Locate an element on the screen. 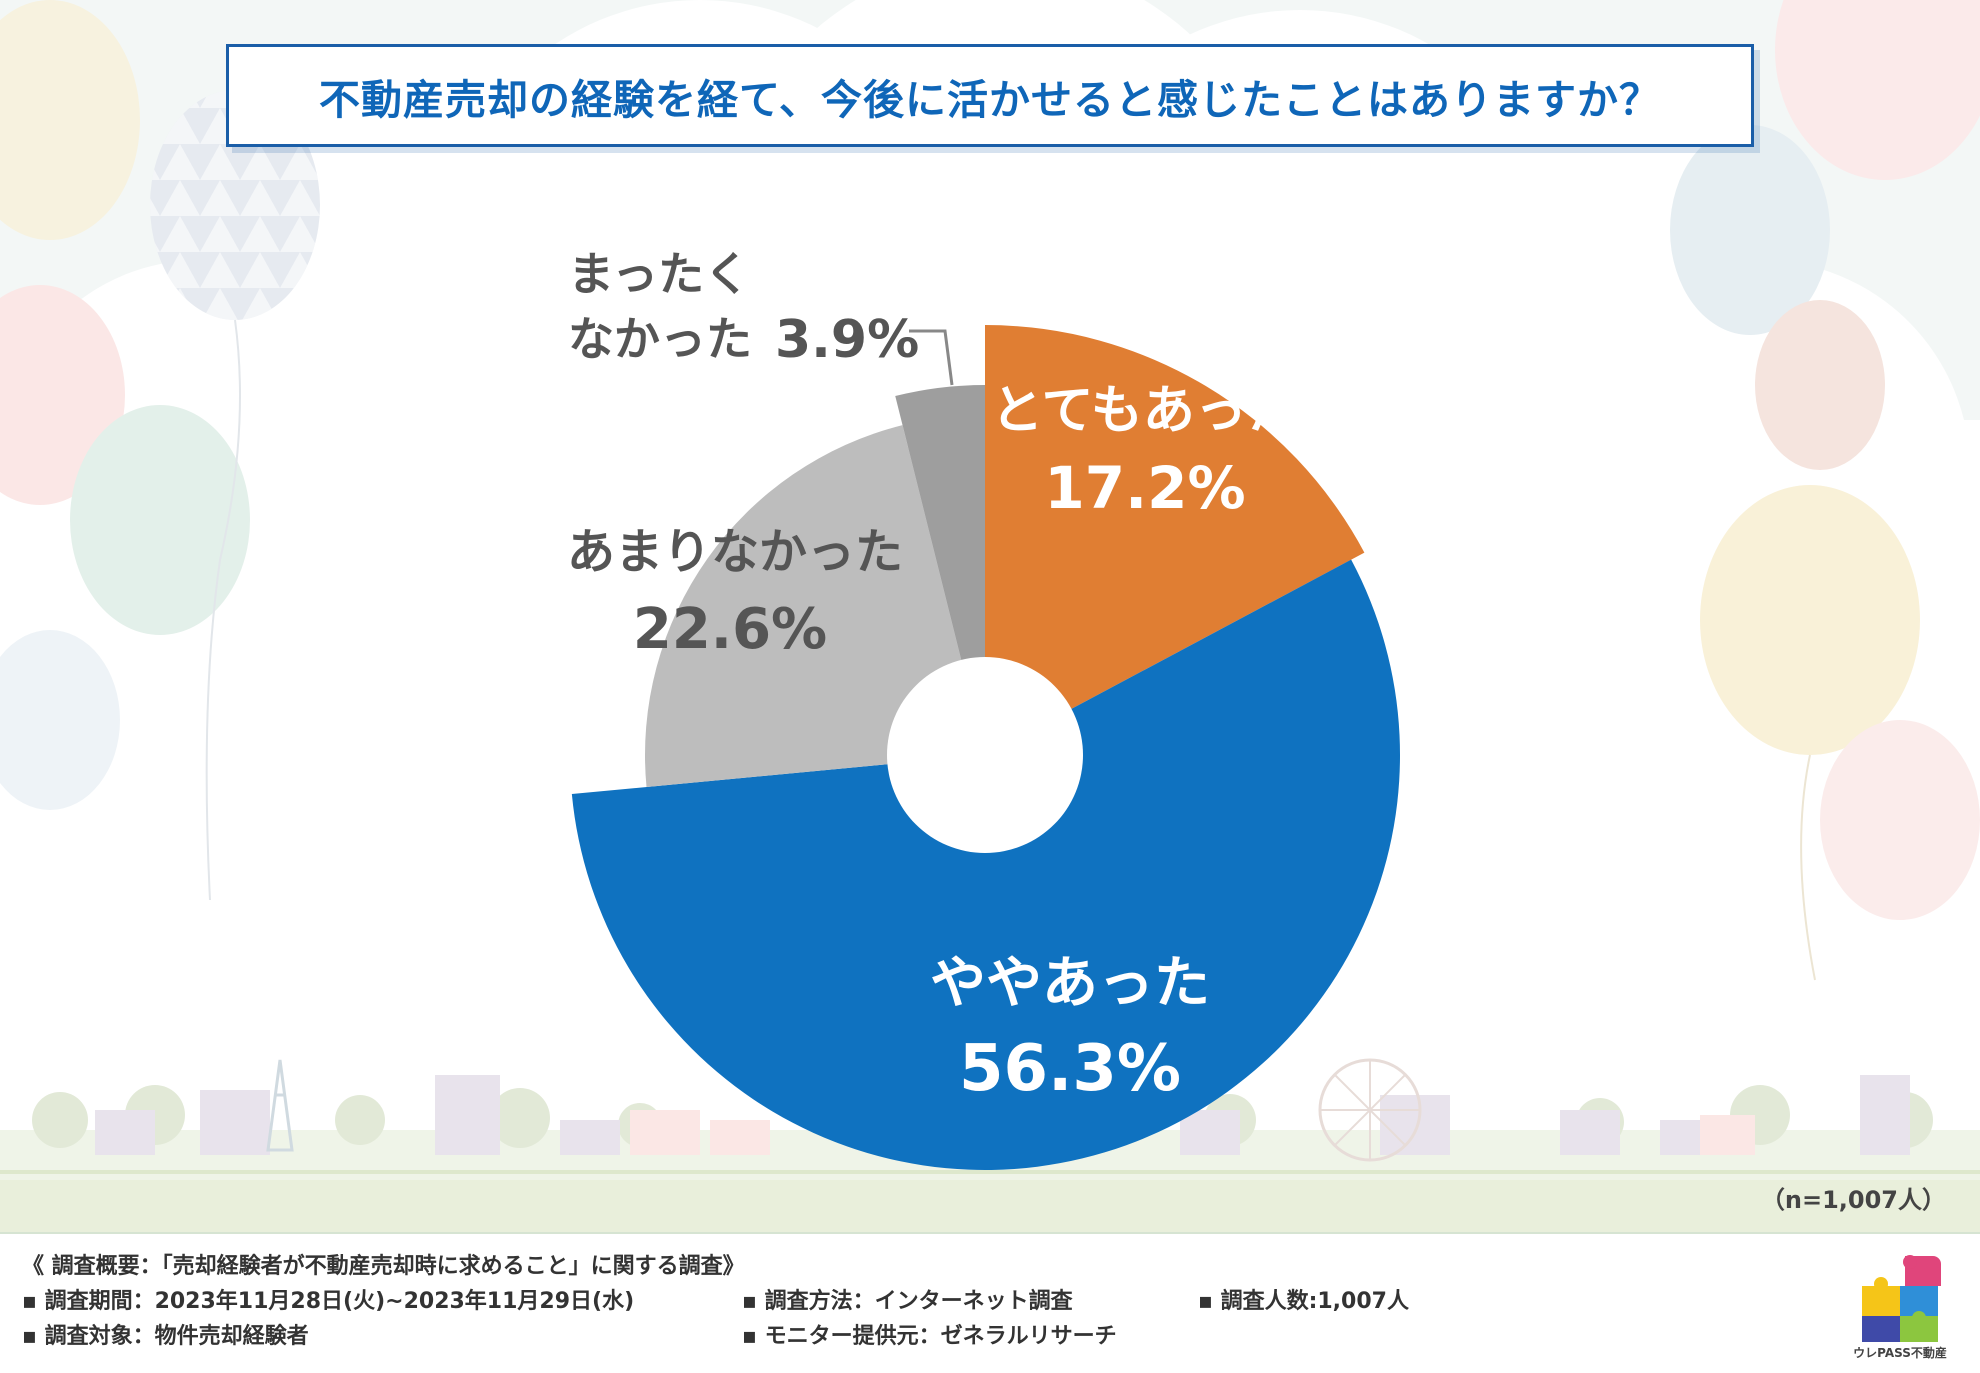 The image size is (1980, 1373). label-little: あまりなかった is located at coordinates (735, 552).